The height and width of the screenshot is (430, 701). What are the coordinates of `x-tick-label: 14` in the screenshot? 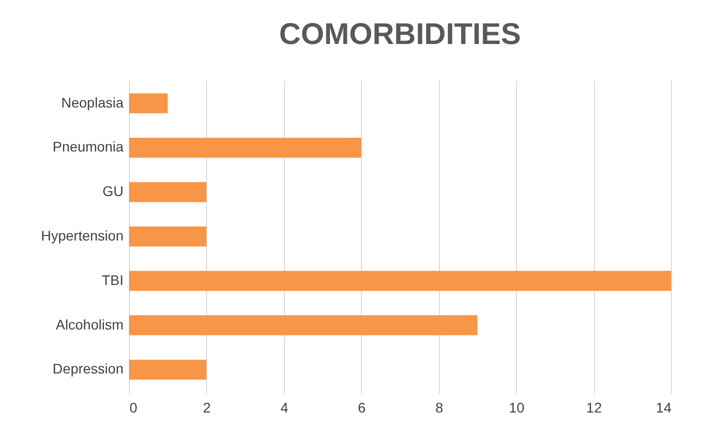 It's located at (664, 408).